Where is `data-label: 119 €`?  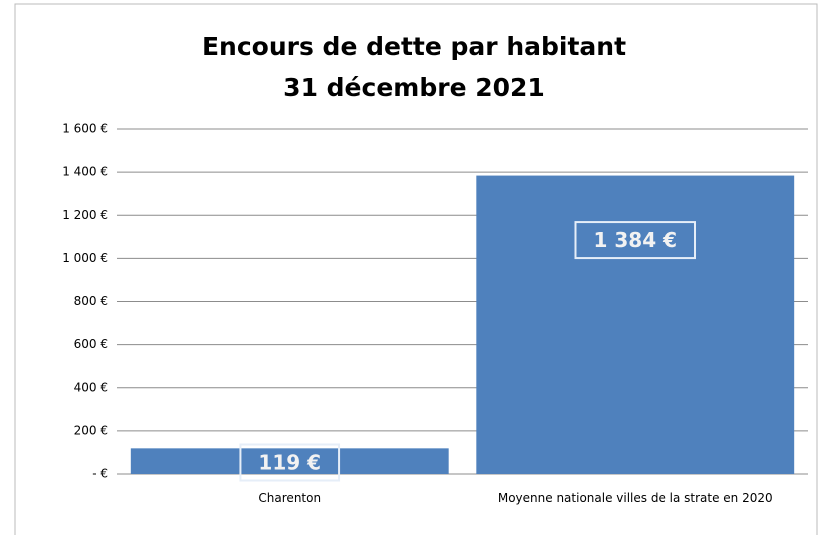
data-label: 119 € is located at coordinates (289, 463).